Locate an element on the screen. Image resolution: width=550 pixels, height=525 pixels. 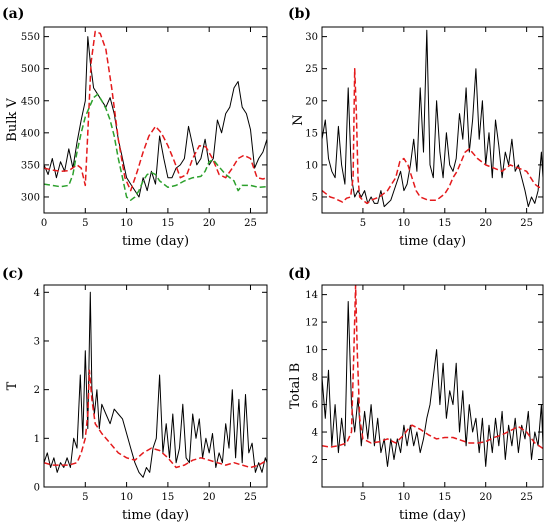
y-tick-label: 8 is located at coordinates (315, 378).